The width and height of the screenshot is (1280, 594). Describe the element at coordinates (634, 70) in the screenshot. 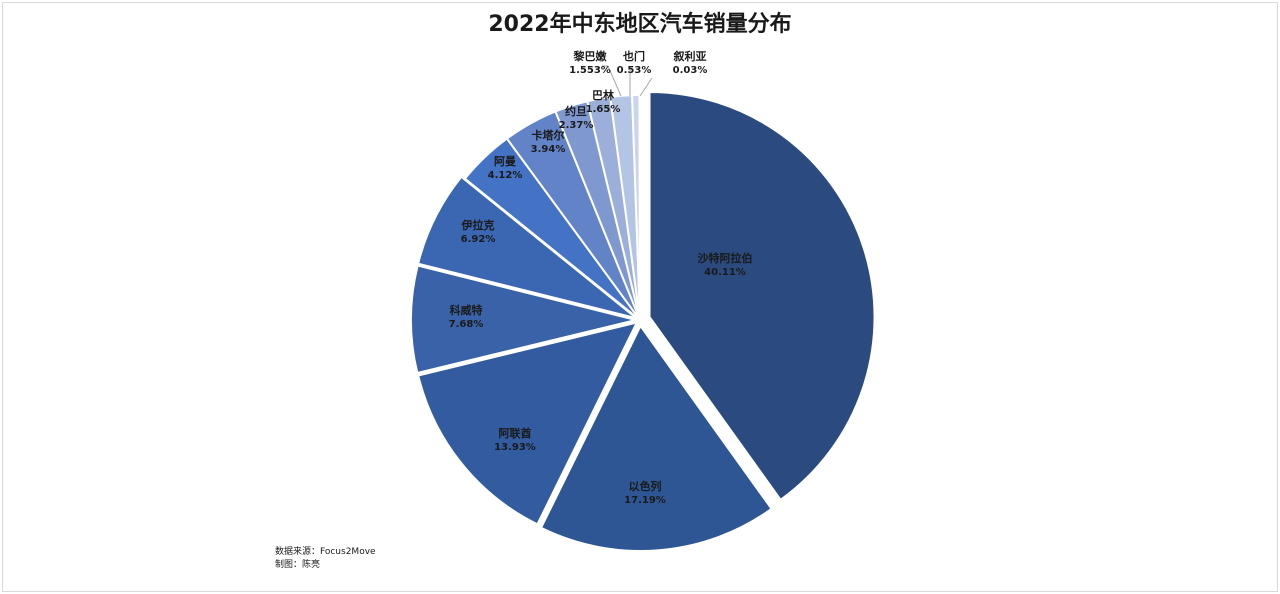

I see `slice-percent-10: 0.53%` at that location.